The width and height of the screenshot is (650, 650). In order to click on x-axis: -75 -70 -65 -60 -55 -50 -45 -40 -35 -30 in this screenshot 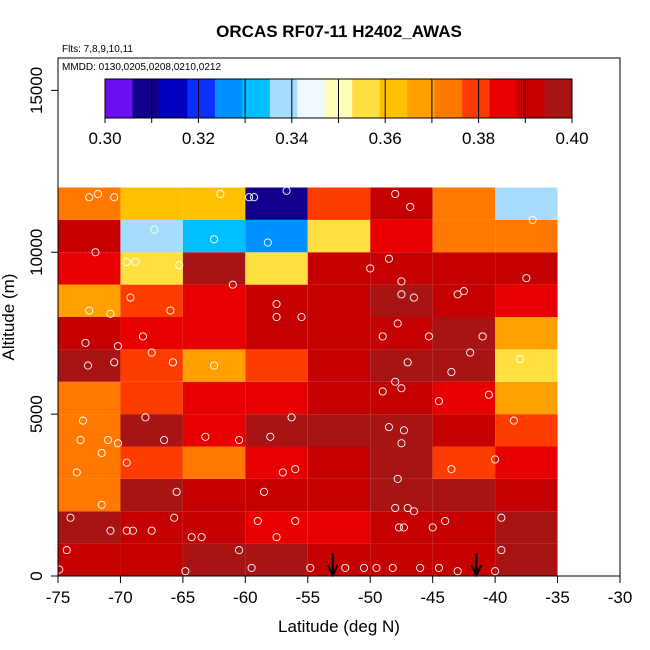, I will do `click(339, 591)`.